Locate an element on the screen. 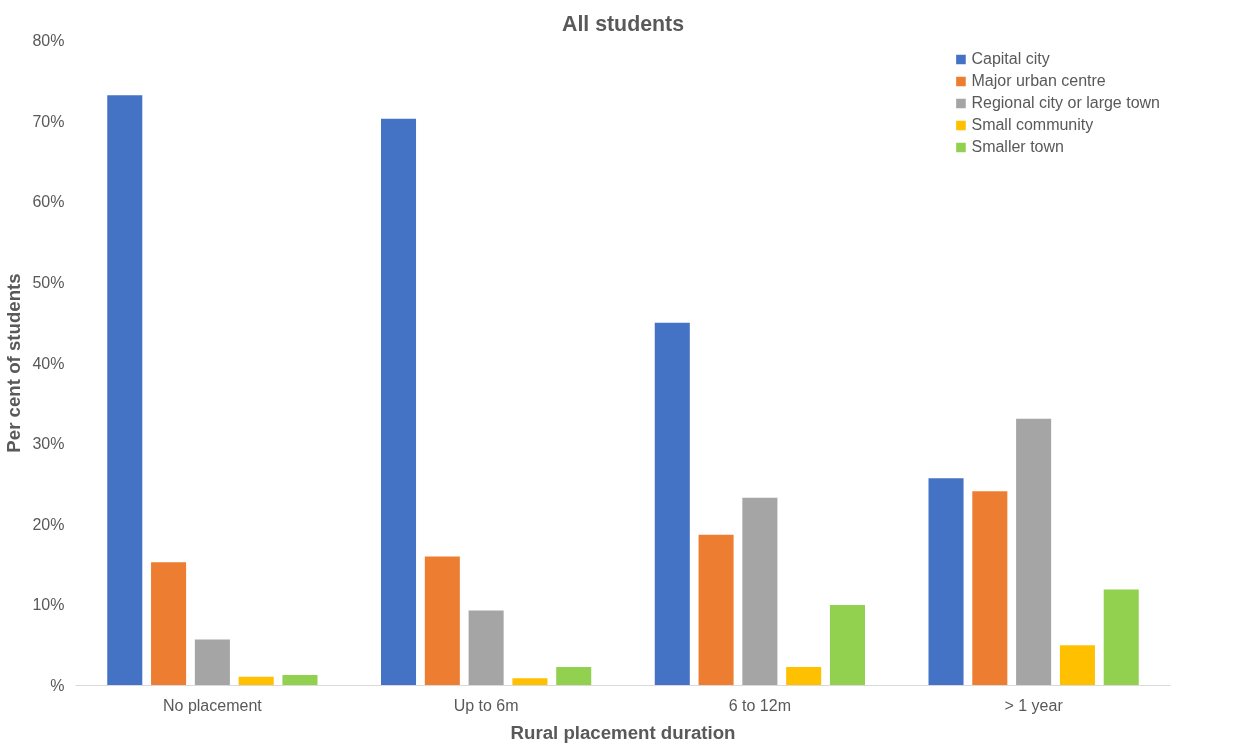 This screenshot has height=752, width=1237. y-tick-label: 70% is located at coordinates (48, 121).